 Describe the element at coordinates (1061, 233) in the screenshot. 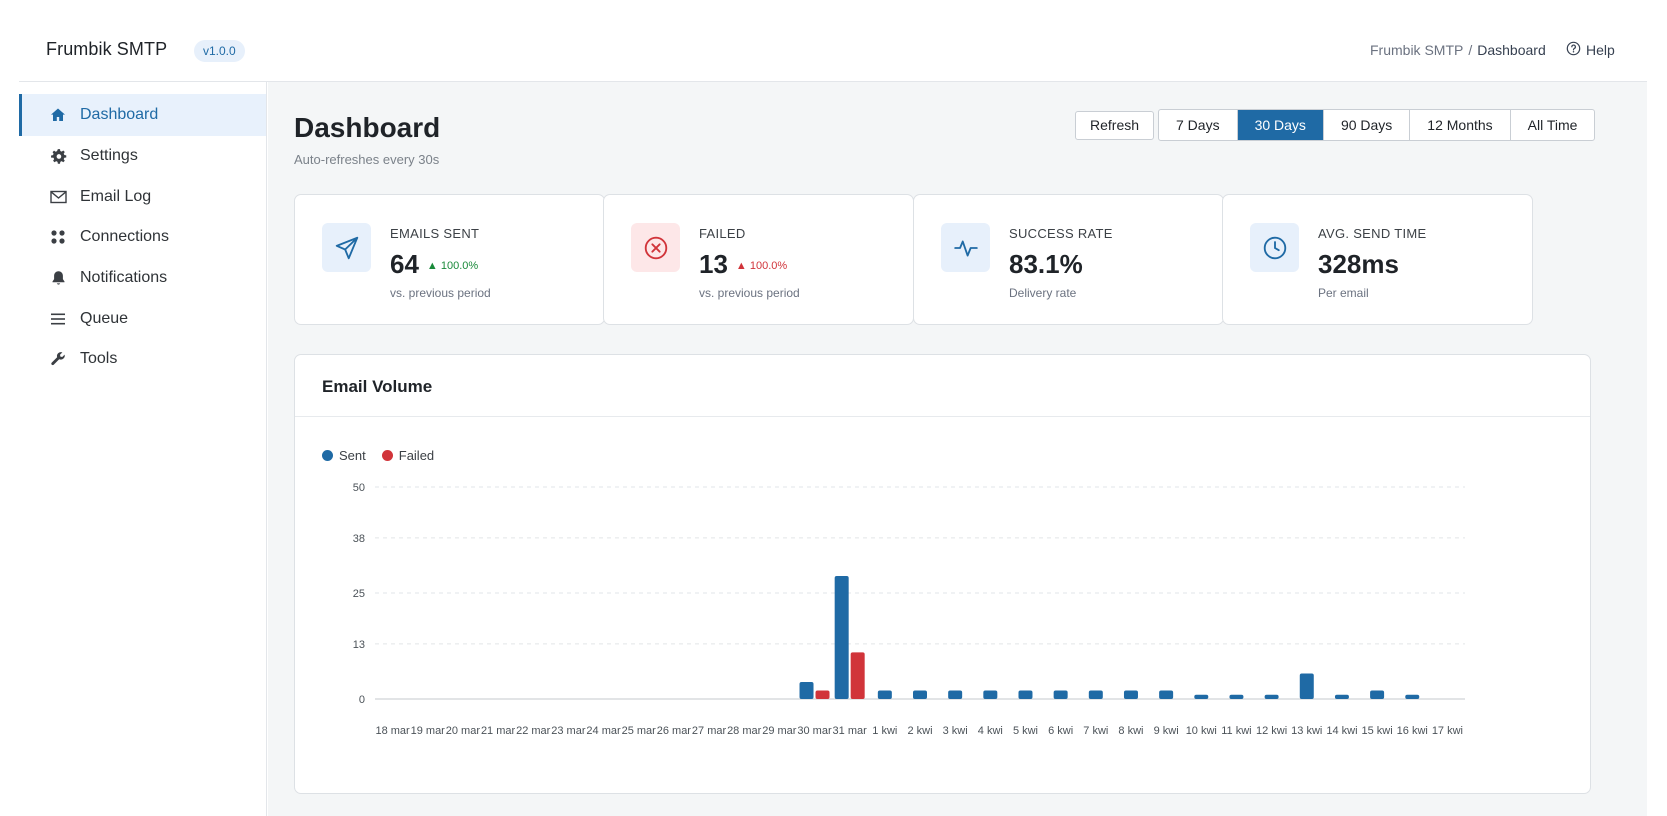

I see `stat-label: SUCCESS RATE` at that location.